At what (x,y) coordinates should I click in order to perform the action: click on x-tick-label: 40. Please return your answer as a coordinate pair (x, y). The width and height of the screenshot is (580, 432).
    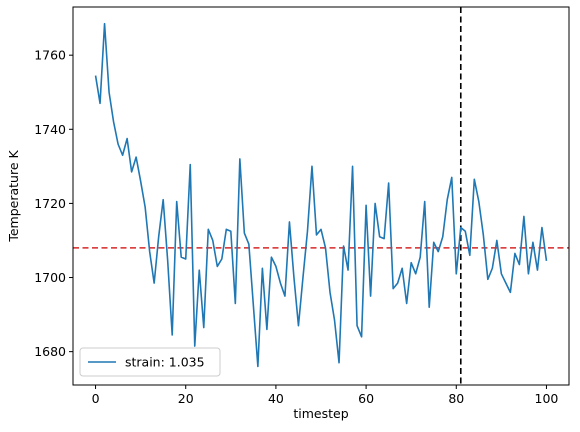
    Looking at the image, I should click on (276, 398).